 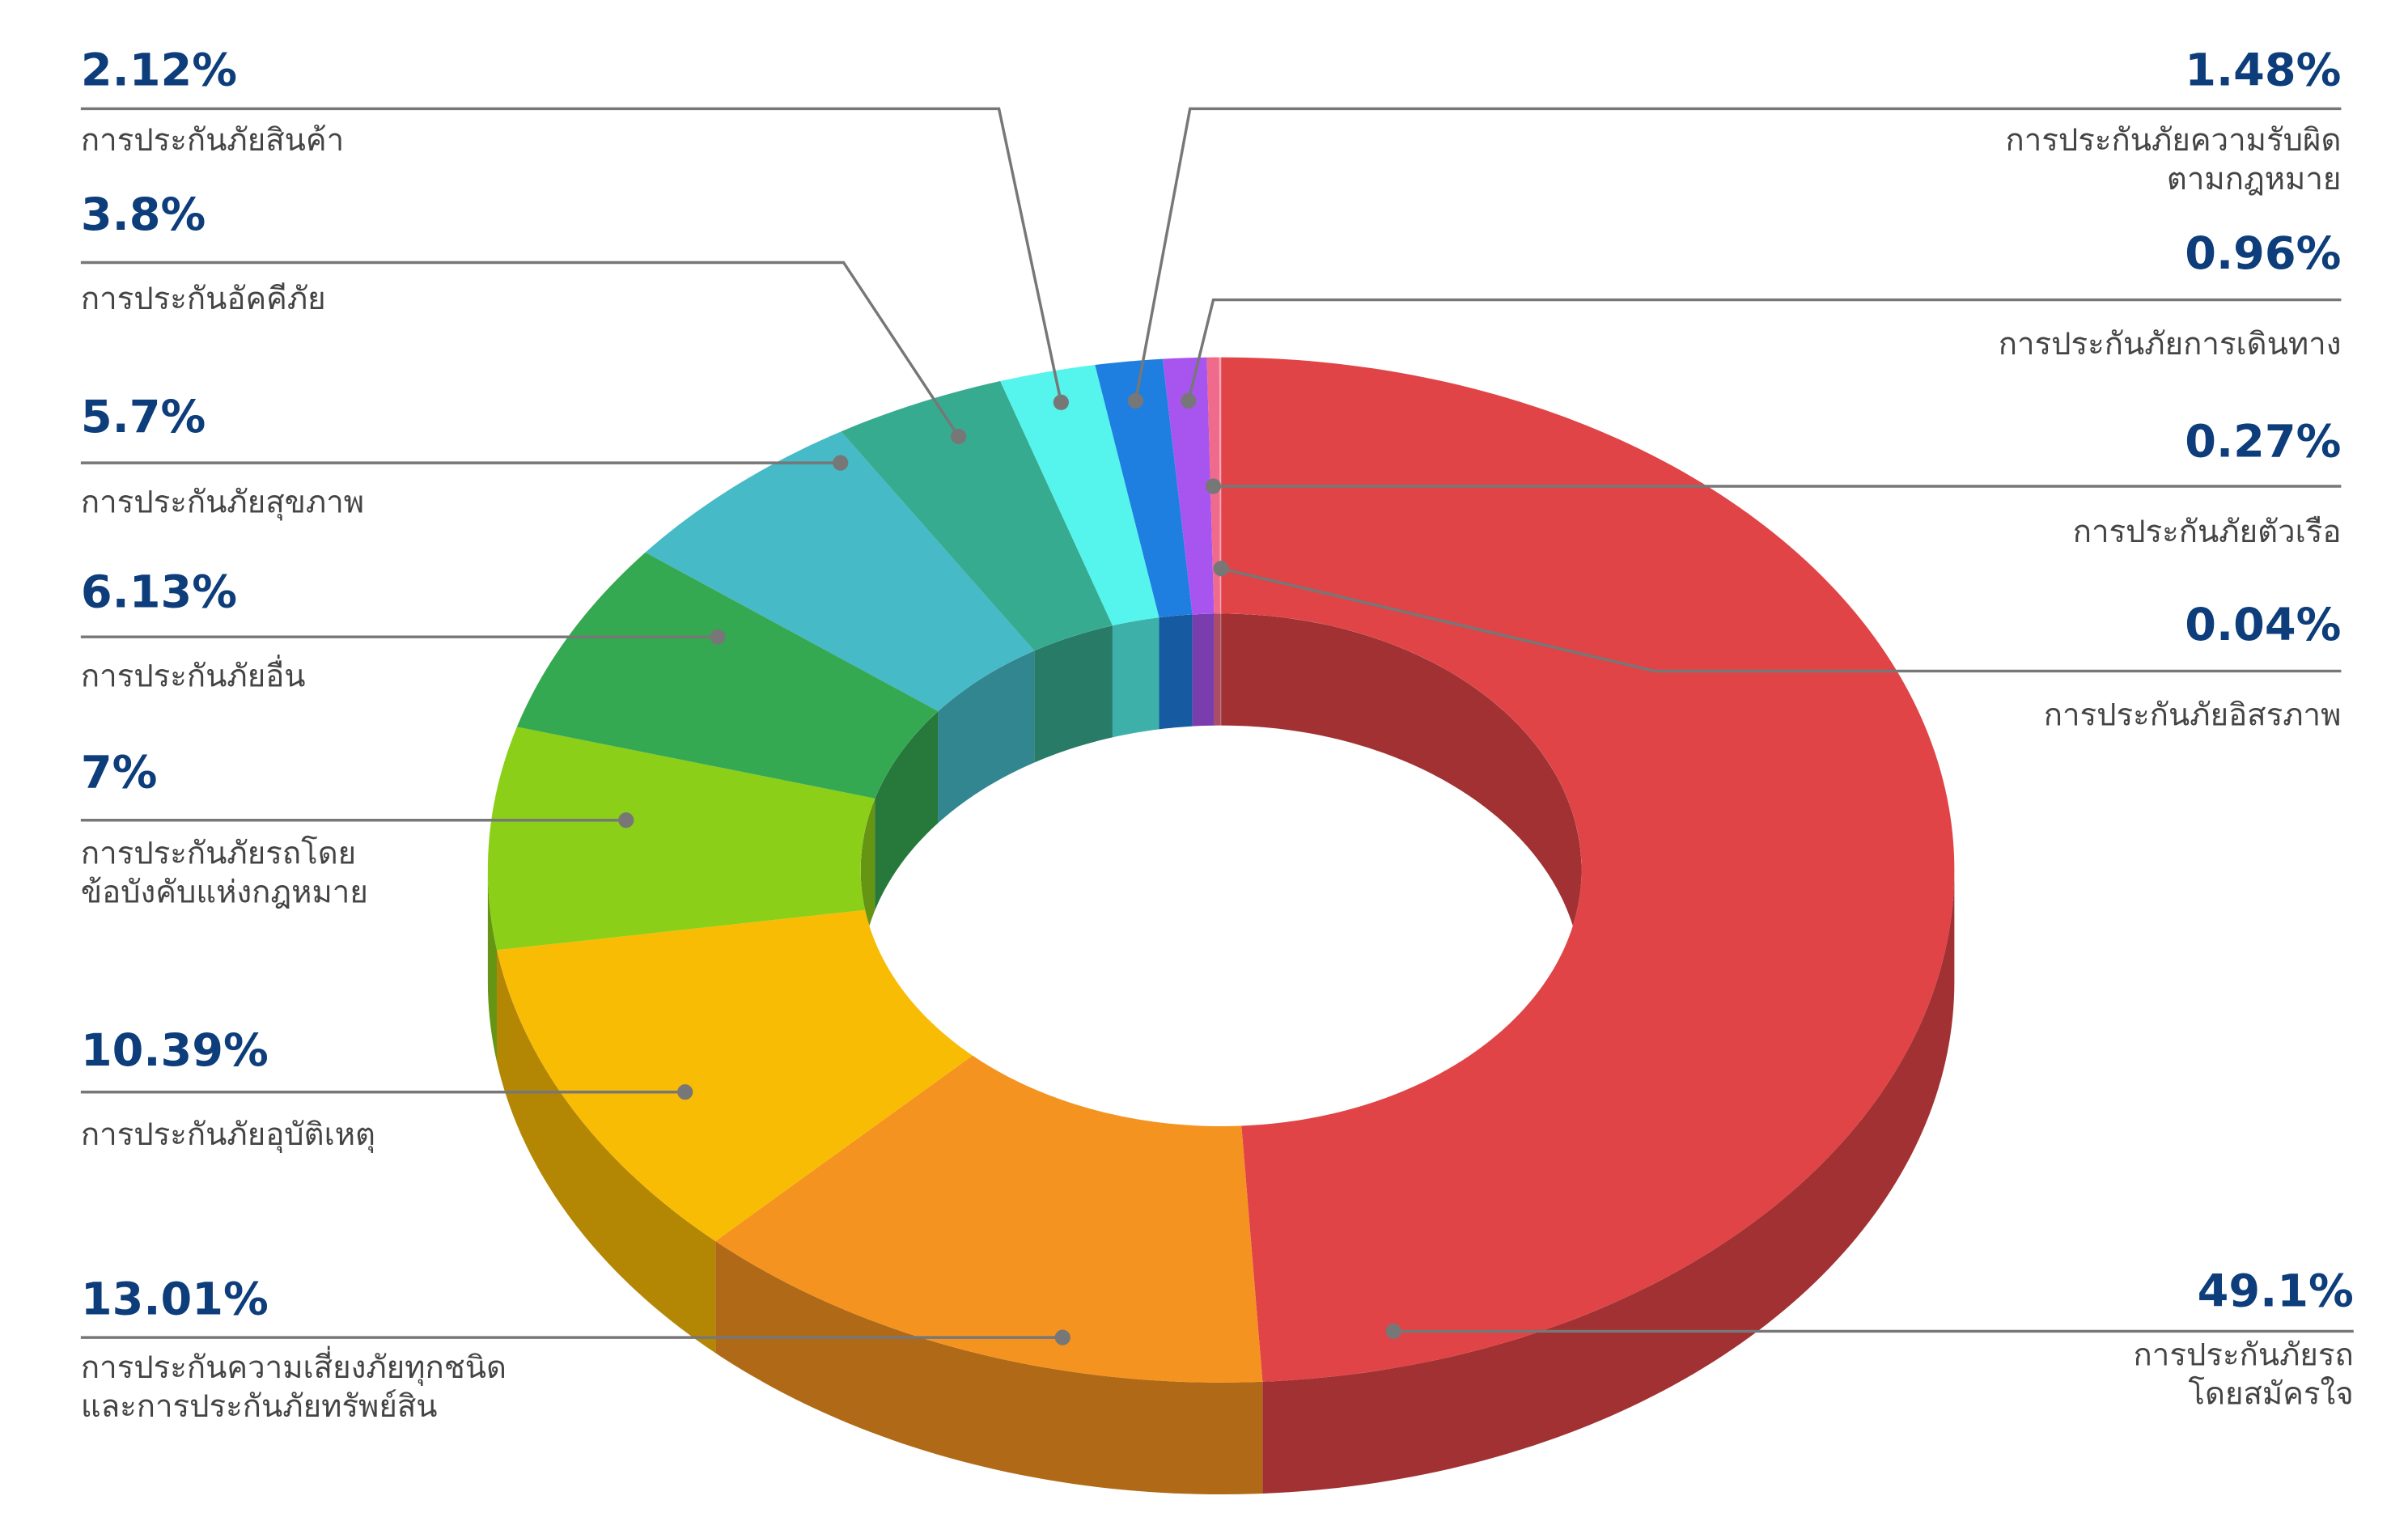 What do you see at coordinates (203, 298) in the screenshot?
I see `category-label: การประกันอัคคีภัย` at bounding box center [203, 298].